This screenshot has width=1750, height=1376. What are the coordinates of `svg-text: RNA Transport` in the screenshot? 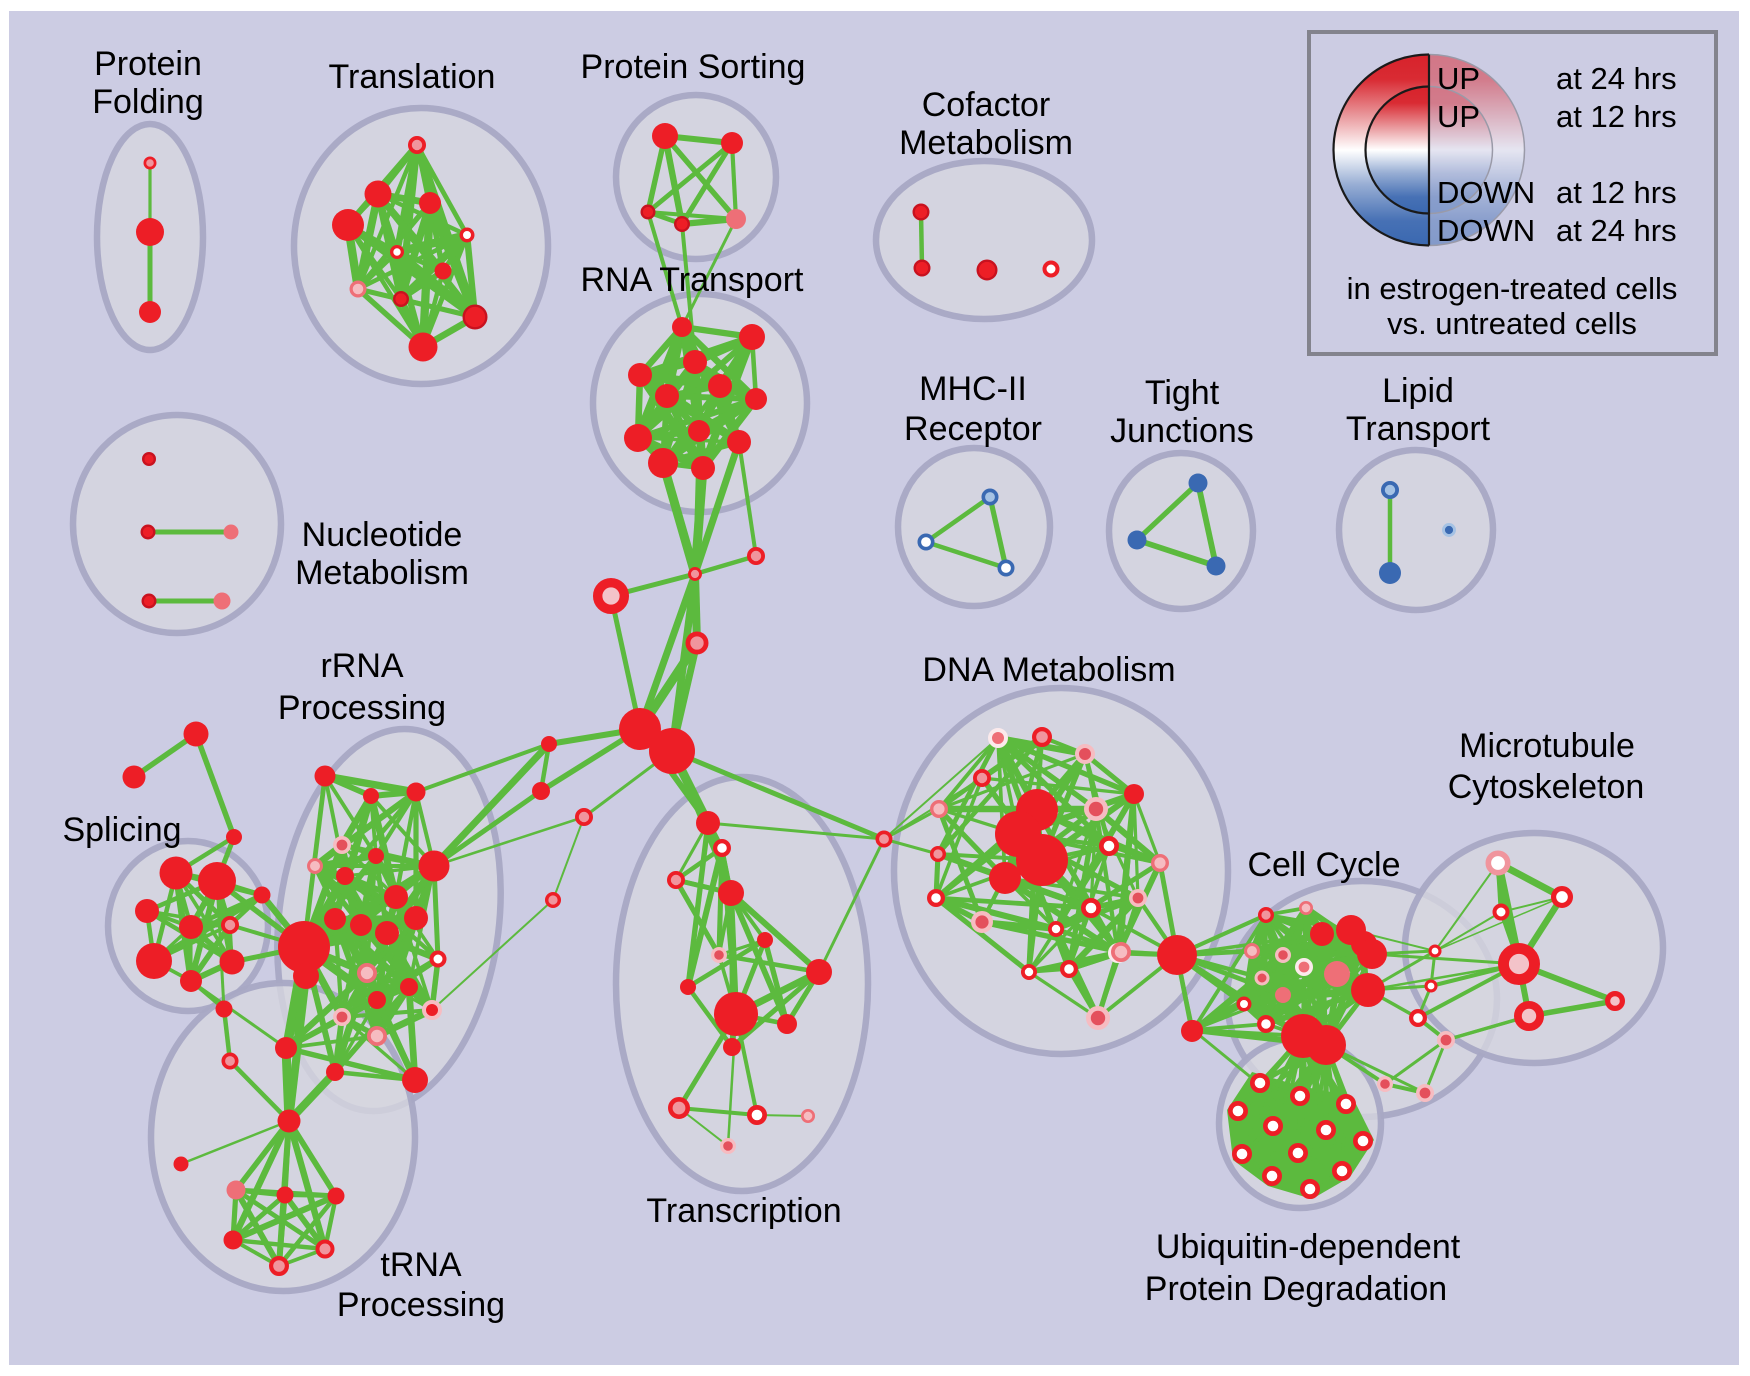 It's located at (693, 280).